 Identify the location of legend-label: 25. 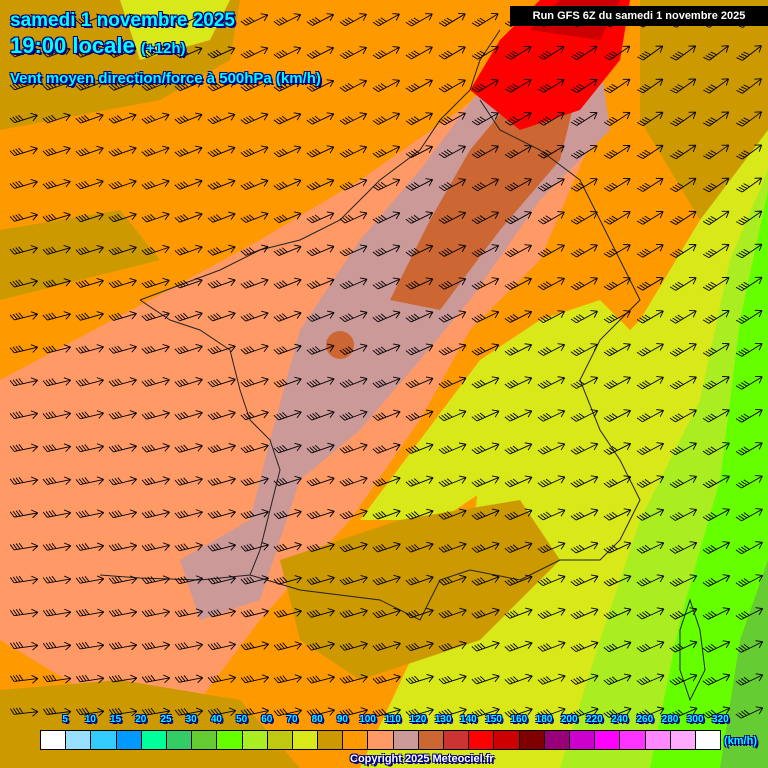
(166, 719).